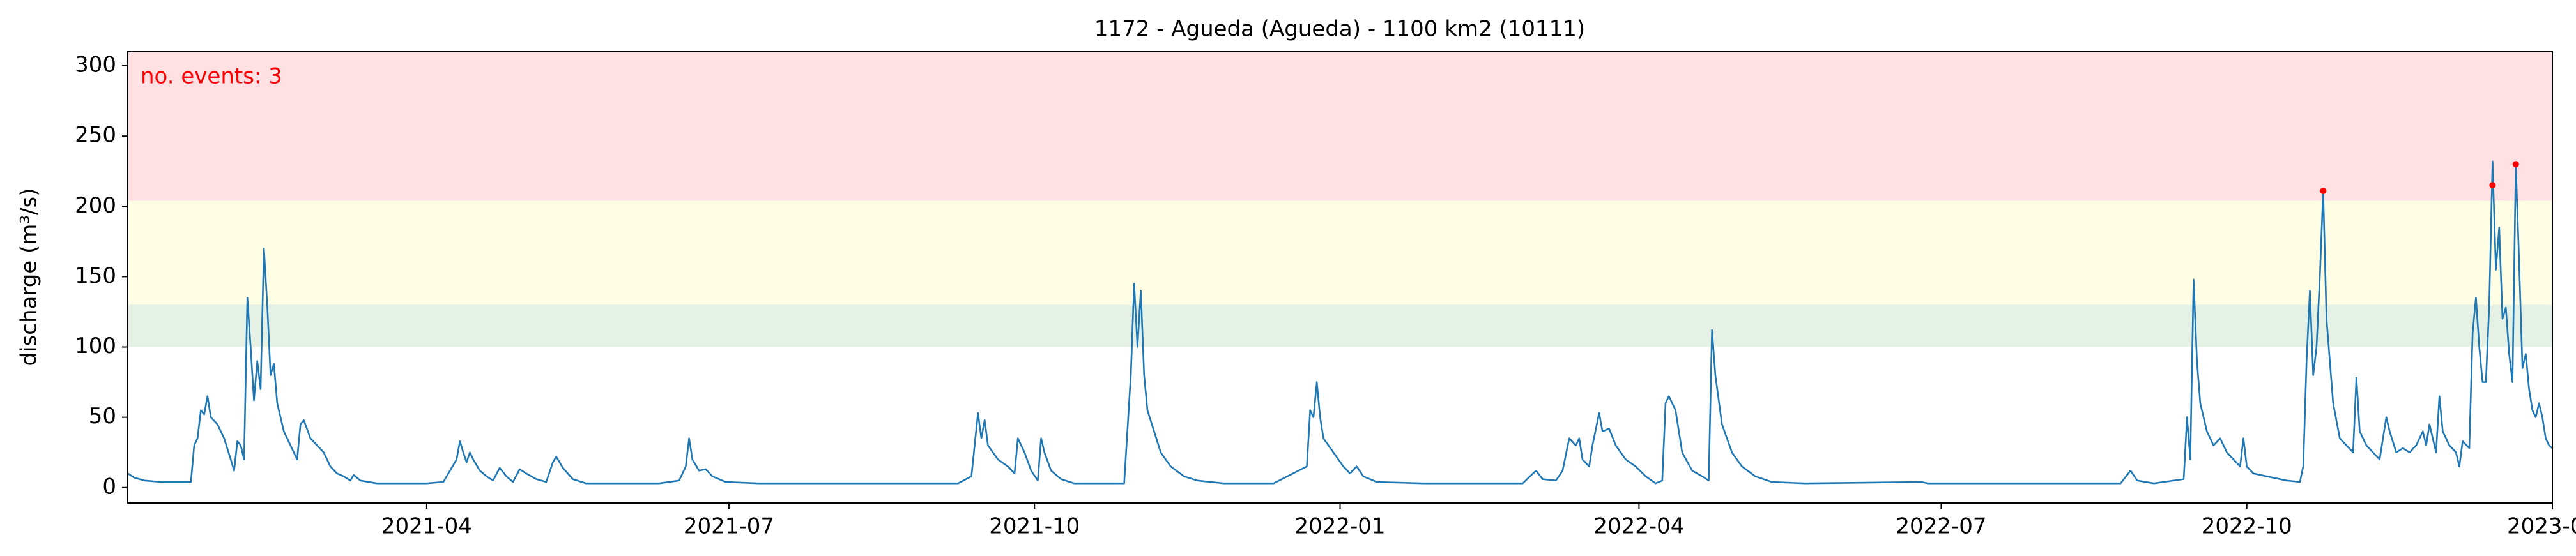 The image size is (2576, 556). Describe the element at coordinates (95, 135) in the screenshot. I see `y-tick-label: 250` at that location.